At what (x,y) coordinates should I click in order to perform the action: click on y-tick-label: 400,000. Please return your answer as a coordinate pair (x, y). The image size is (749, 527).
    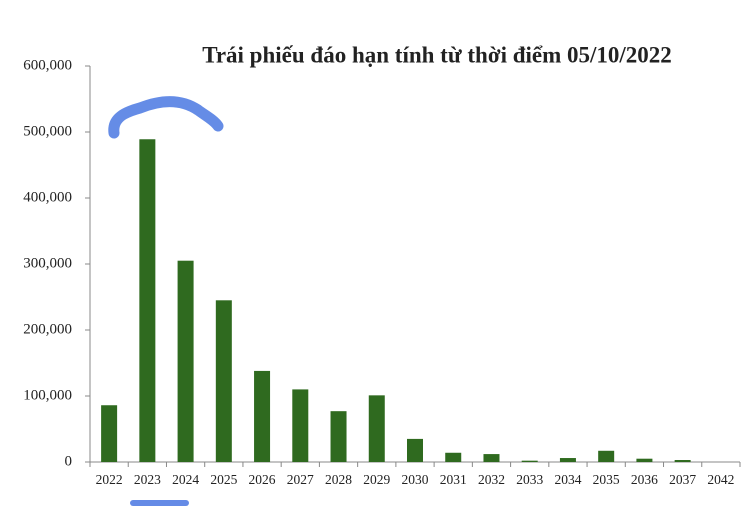
    Looking at the image, I should click on (47, 197).